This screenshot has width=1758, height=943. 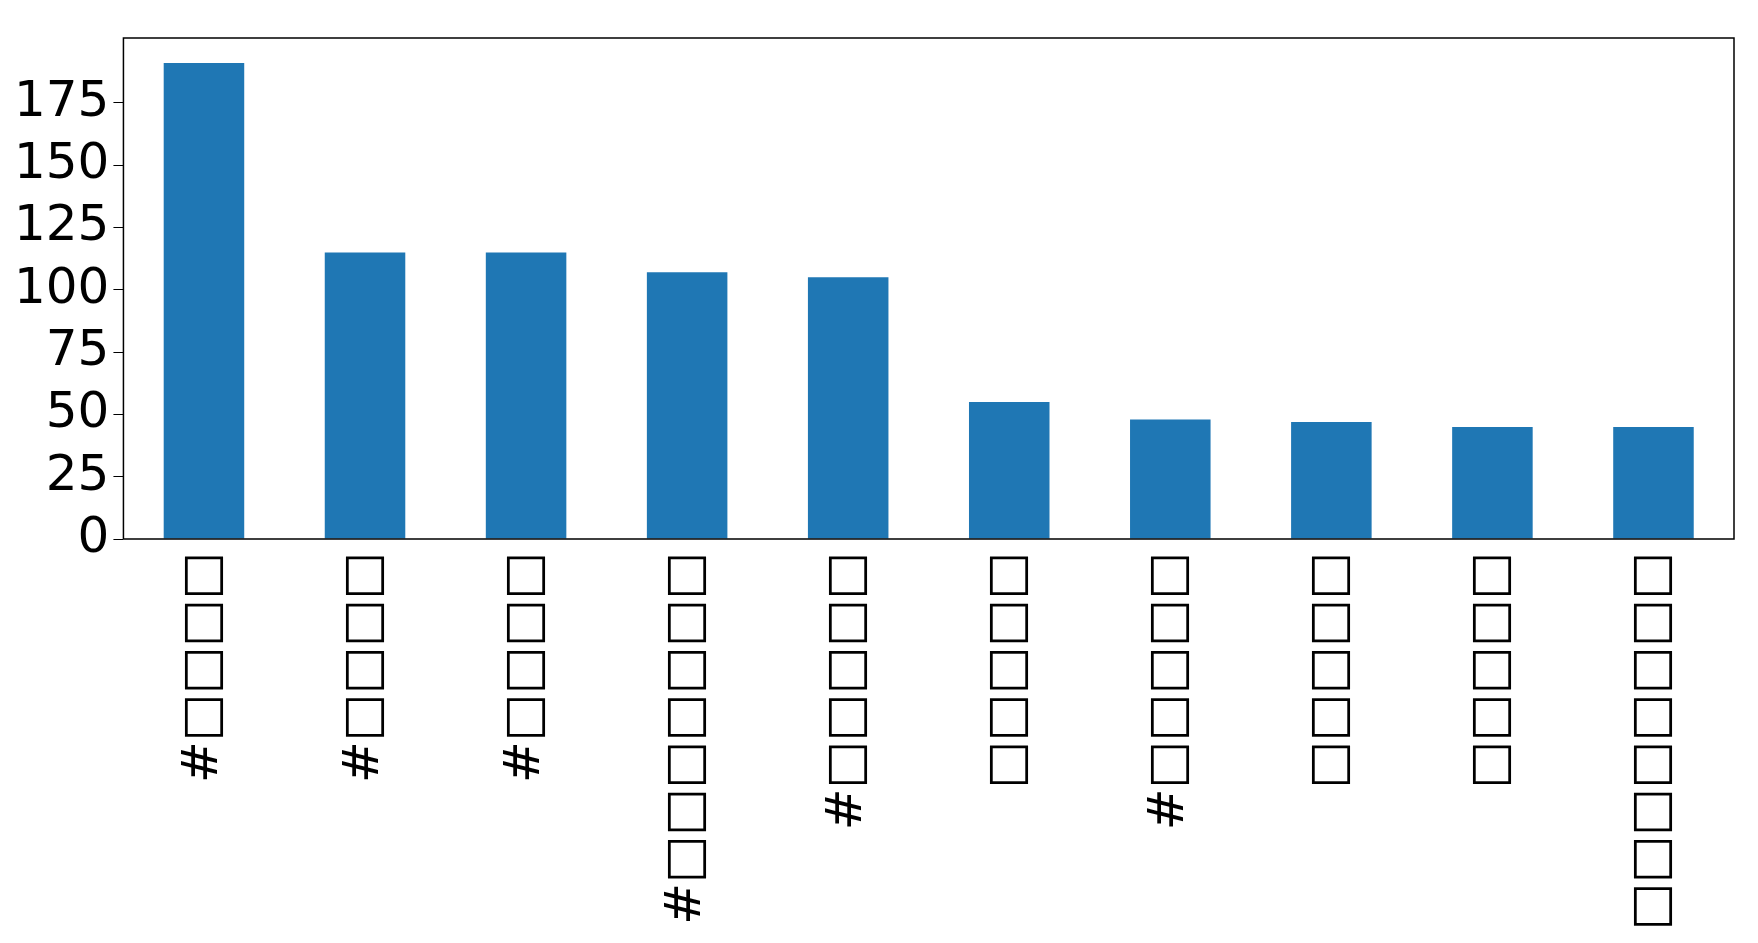 I want to click on y-tick-label: 75, so click(x=77, y=348).